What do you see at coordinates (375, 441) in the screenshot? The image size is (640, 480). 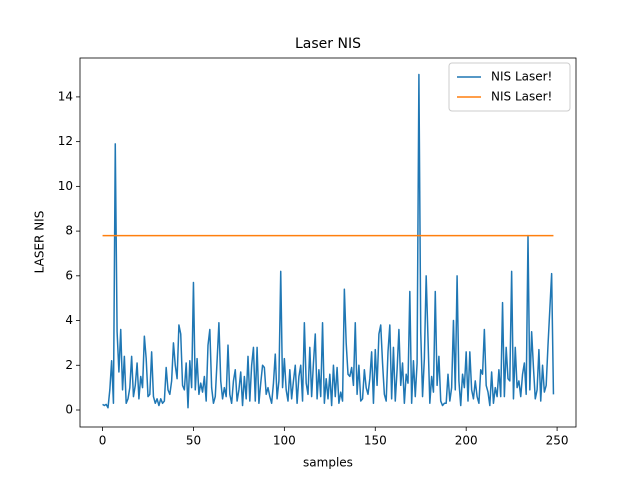 I see `x-tick-label: 150` at bounding box center [375, 441].